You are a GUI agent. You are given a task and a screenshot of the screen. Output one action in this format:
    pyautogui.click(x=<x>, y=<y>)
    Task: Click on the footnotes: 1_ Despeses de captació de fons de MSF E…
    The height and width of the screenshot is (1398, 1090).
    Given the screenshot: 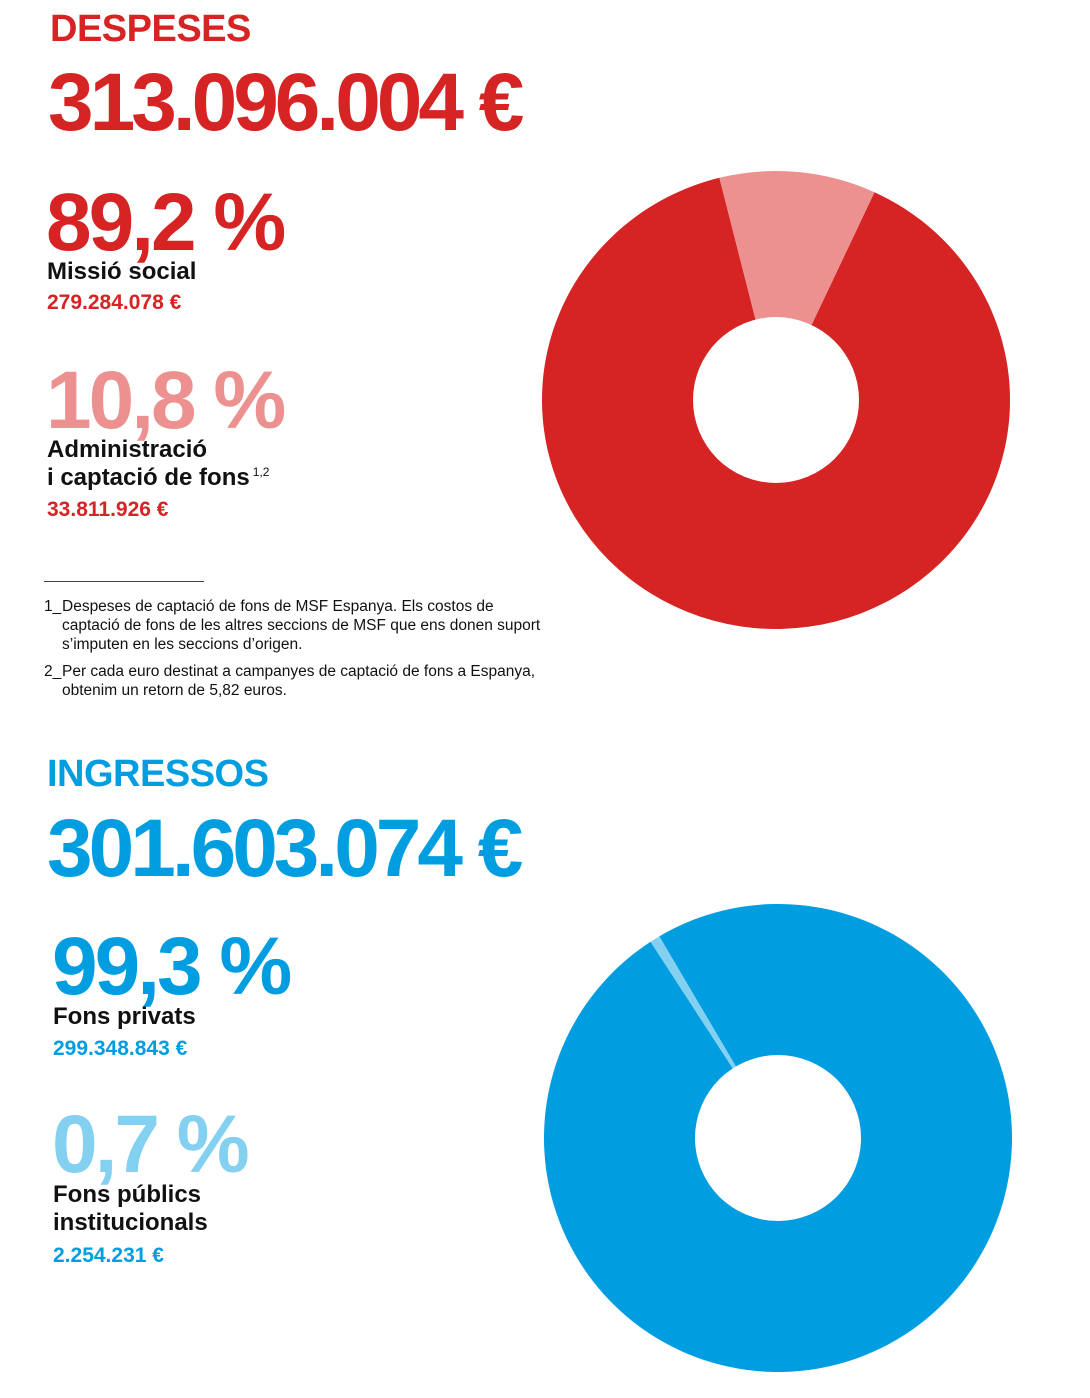 What is the action you would take?
    pyautogui.click(x=294, y=653)
    